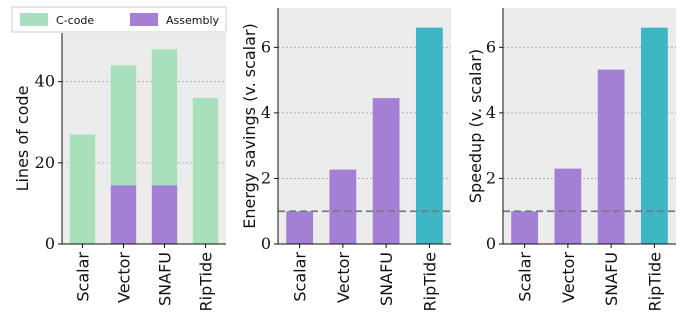 This screenshot has width=688, height=320. I want to click on legend-swatch-assembly, so click(144, 19).